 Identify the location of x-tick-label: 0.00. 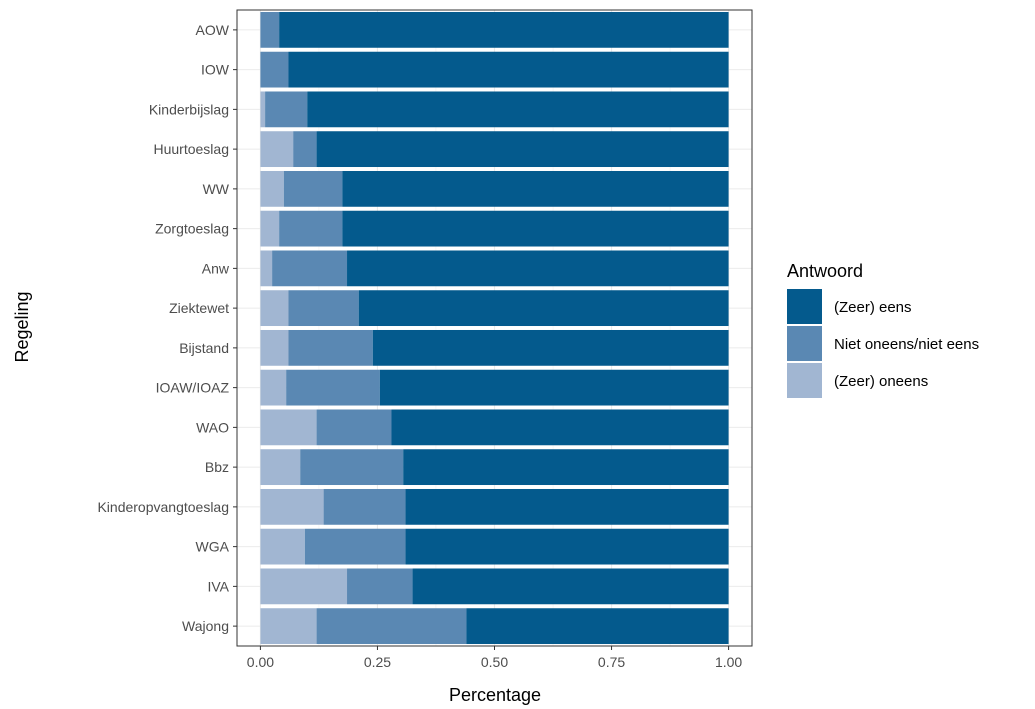
(260, 662).